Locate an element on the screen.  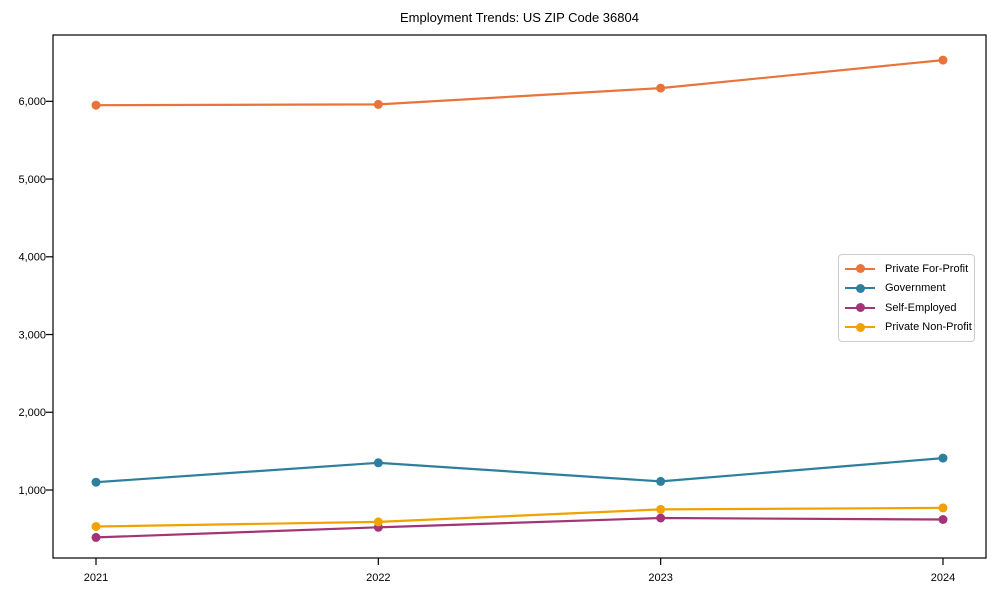
y-tick-label: 5,000 is located at coordinates (32, 180).